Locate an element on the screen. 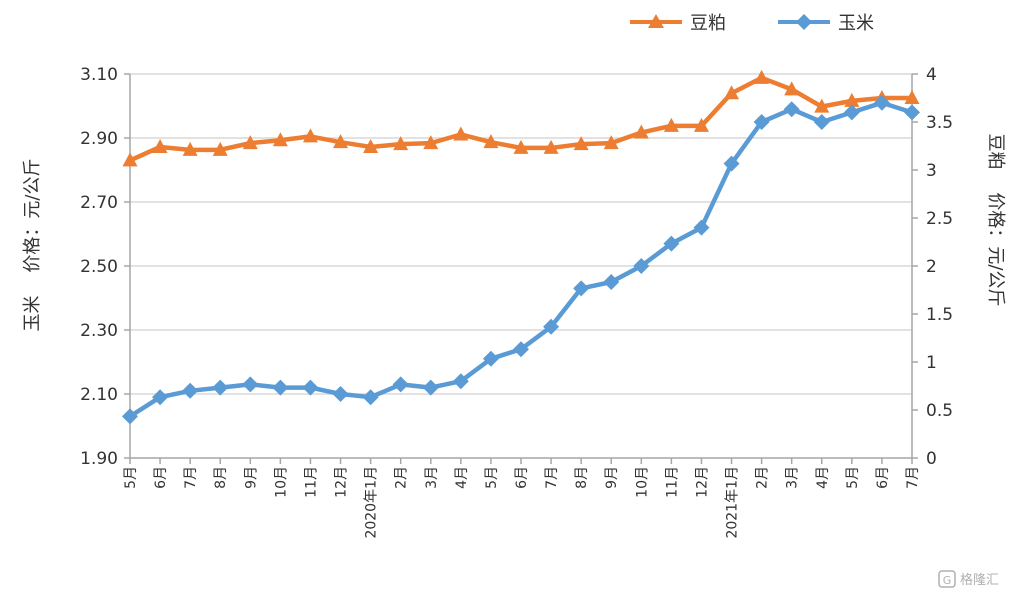 Image resolution: width=1020 pixels, height=596 pixels. right-tick-label: 1.5 is located at coordinates (939, 315).